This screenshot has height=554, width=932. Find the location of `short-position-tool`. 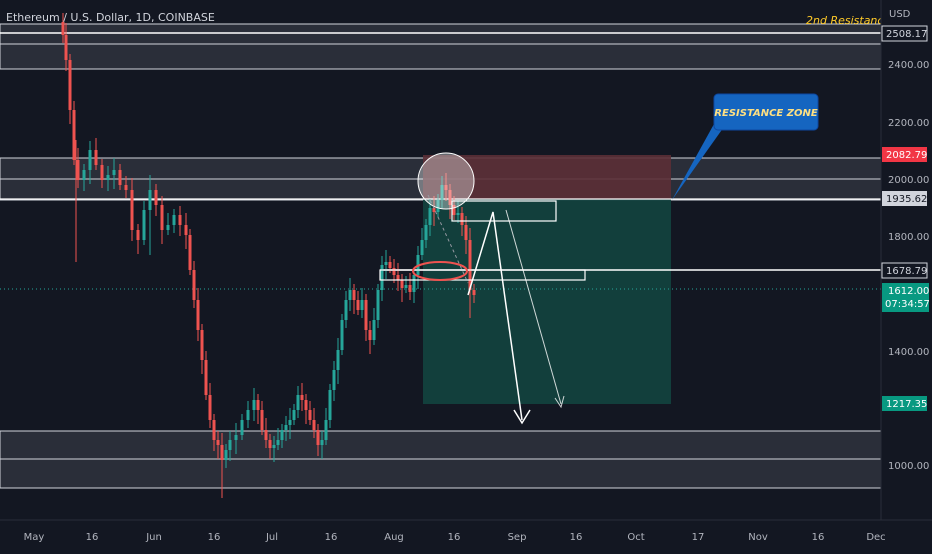

short-position-tool is located at coordinates (547, 279).